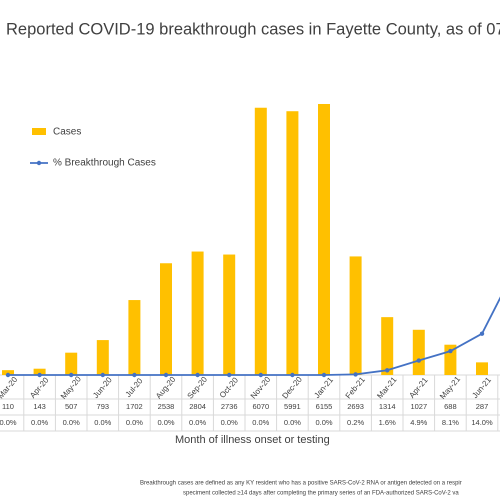 The image size is (500, 500). Describe the element at coordinates (102, 387) in the screenshot. I see `x-tick-label: Jun-20` at that location.